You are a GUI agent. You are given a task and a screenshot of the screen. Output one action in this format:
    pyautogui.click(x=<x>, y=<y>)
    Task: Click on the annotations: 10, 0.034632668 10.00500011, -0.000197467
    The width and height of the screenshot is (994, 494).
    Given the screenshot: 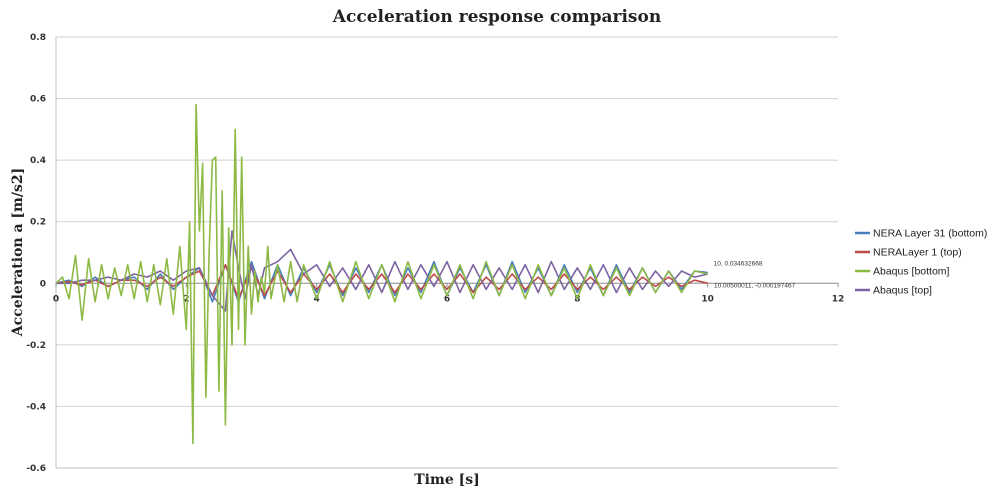 What is the action you would take?
    pyautogui.click(x=755, y=275)
    